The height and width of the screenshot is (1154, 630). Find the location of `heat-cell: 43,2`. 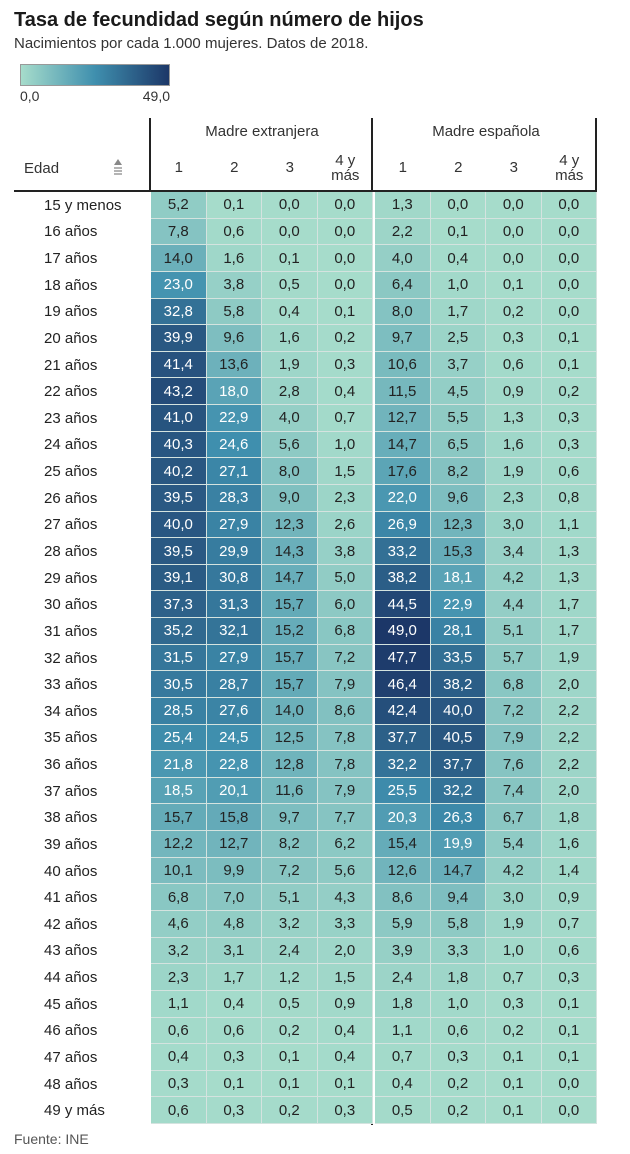

heat-cell: 43,2 is located at coordinates (179, 392).